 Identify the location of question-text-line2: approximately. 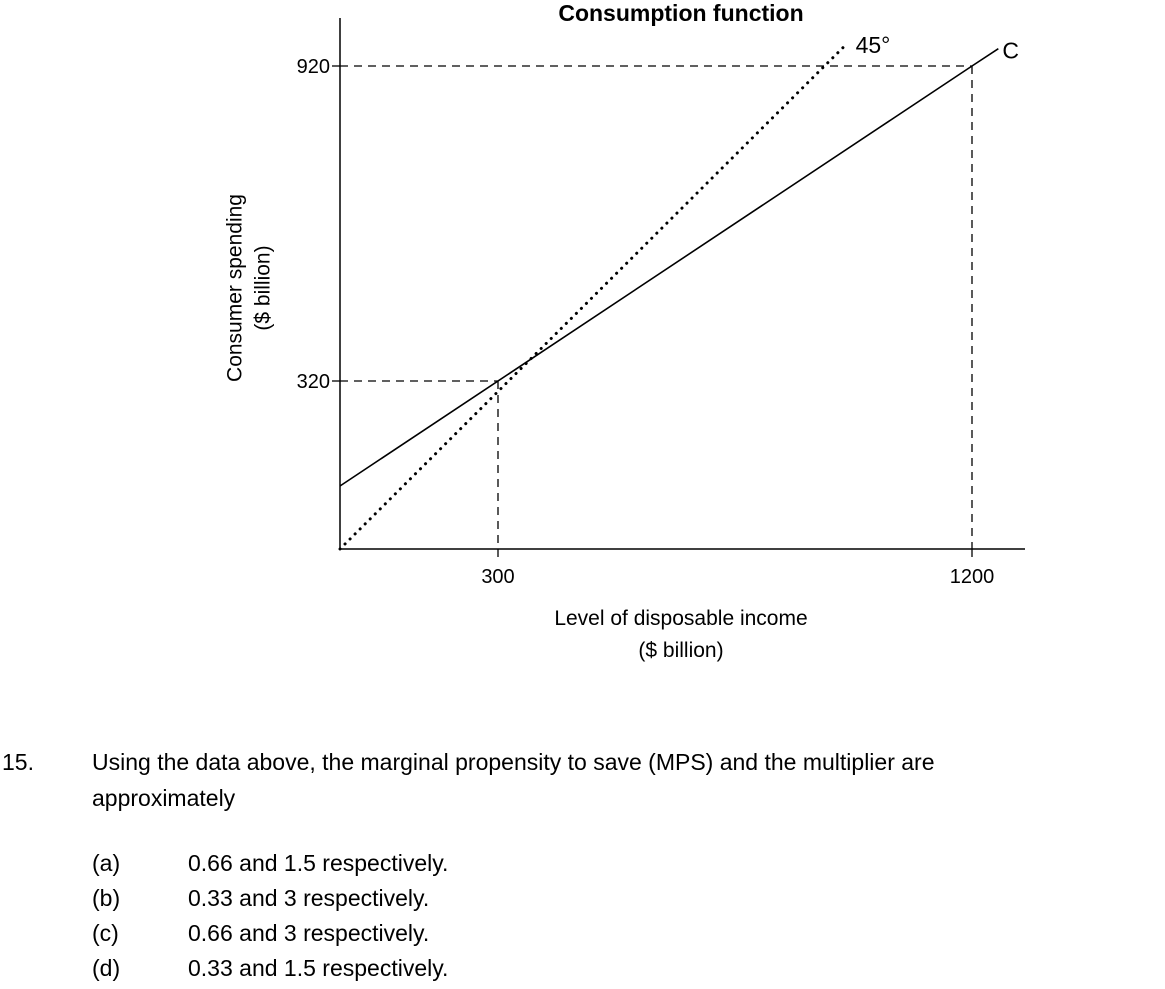
(164, 798).